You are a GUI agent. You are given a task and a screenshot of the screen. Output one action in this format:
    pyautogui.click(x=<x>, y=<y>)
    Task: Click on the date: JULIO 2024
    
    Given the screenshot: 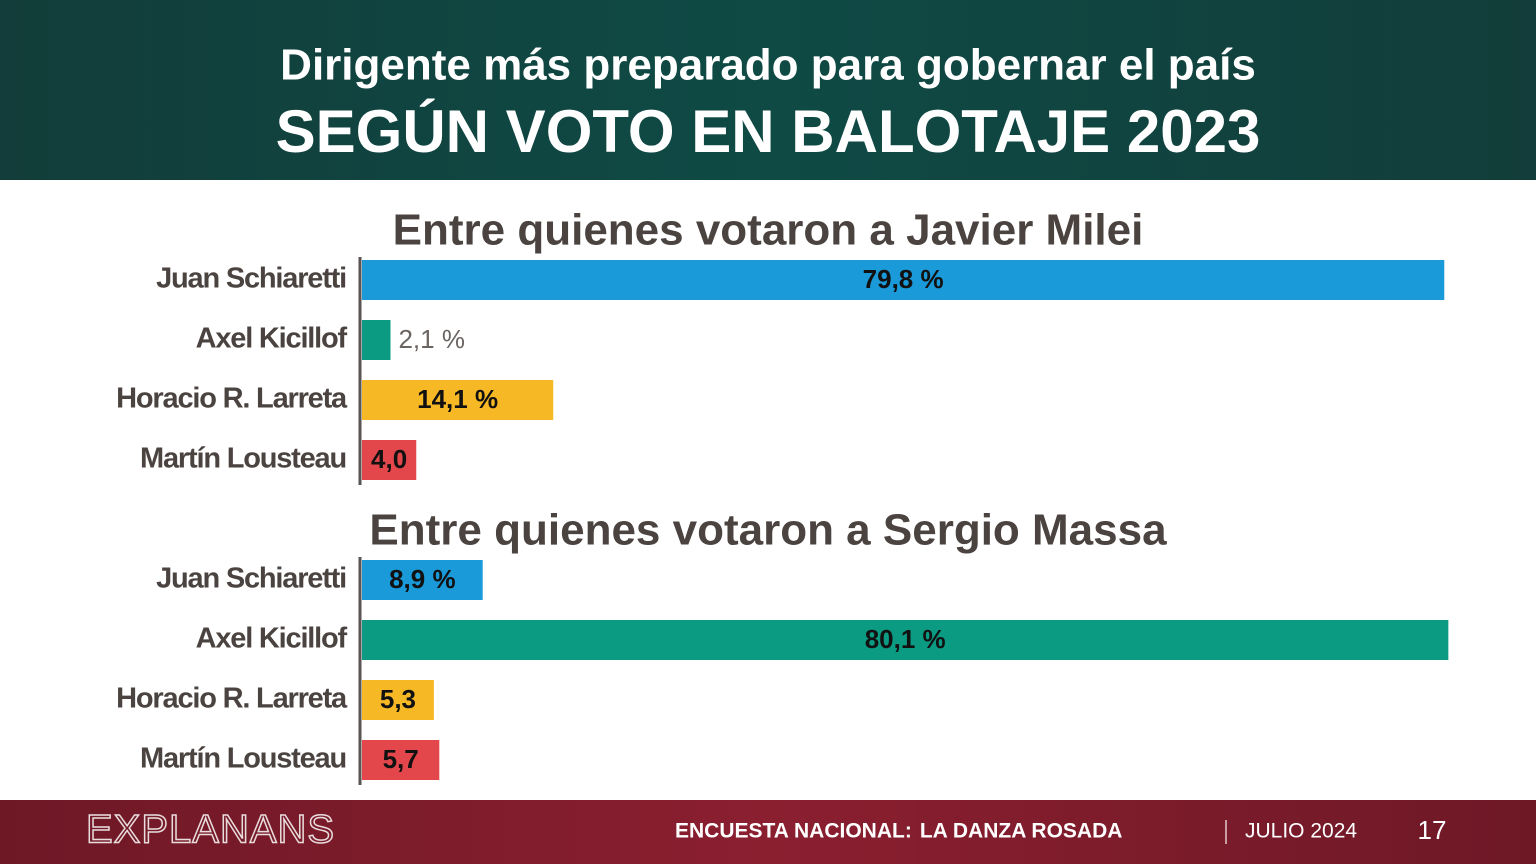 What is the action you would take?
    pyautogui.click(x=1301, y=831)
    